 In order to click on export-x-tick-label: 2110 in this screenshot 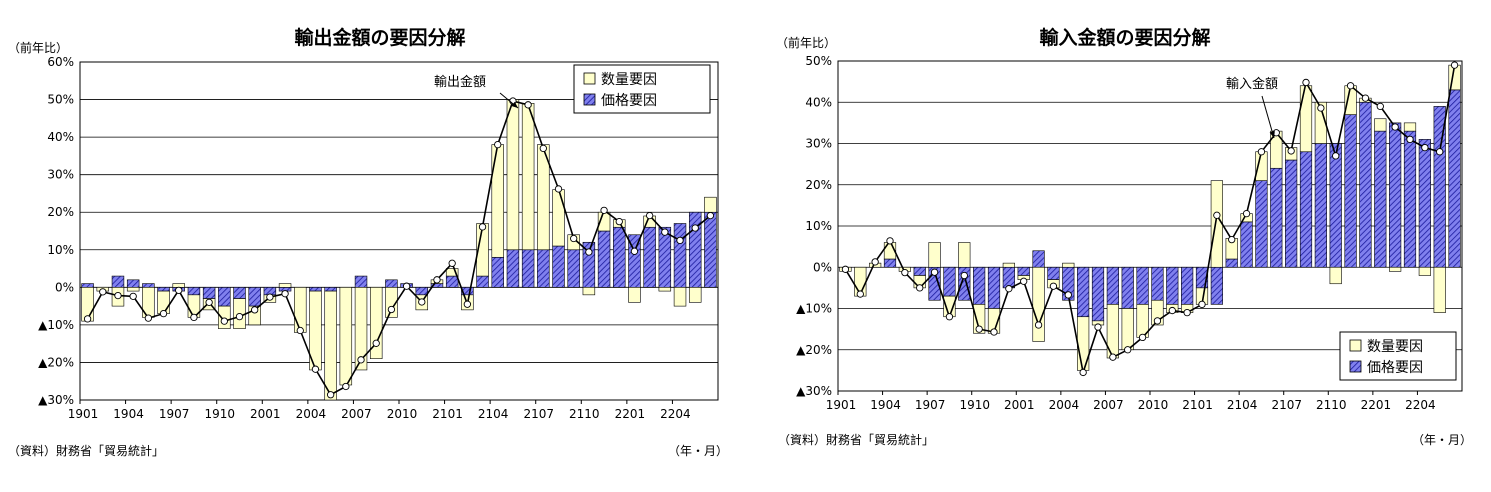, I will do `click(584, 414)`.